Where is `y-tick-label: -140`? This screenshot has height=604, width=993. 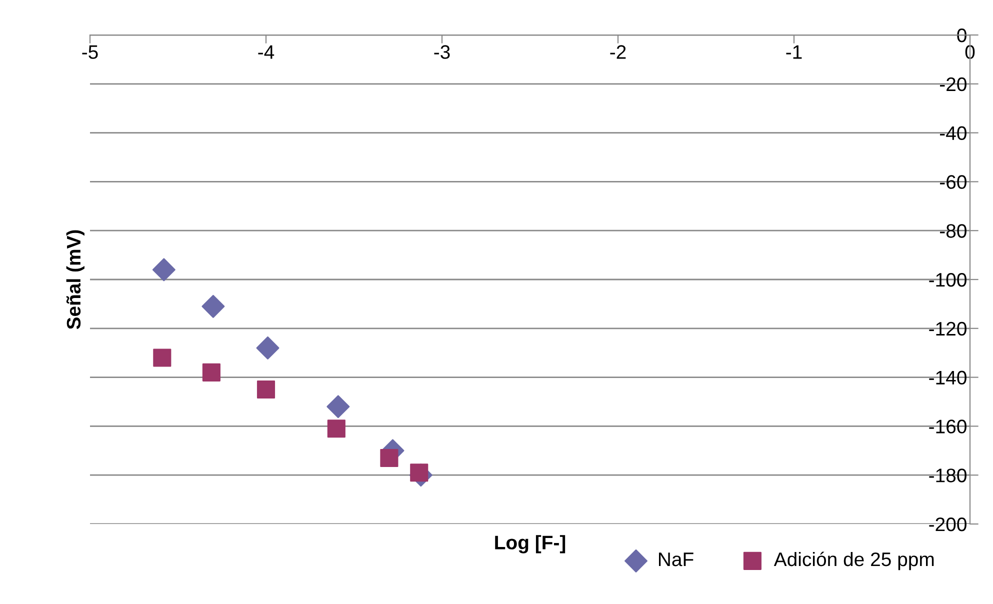 y-tick-label: -140 is located at coordinates (947, 377).